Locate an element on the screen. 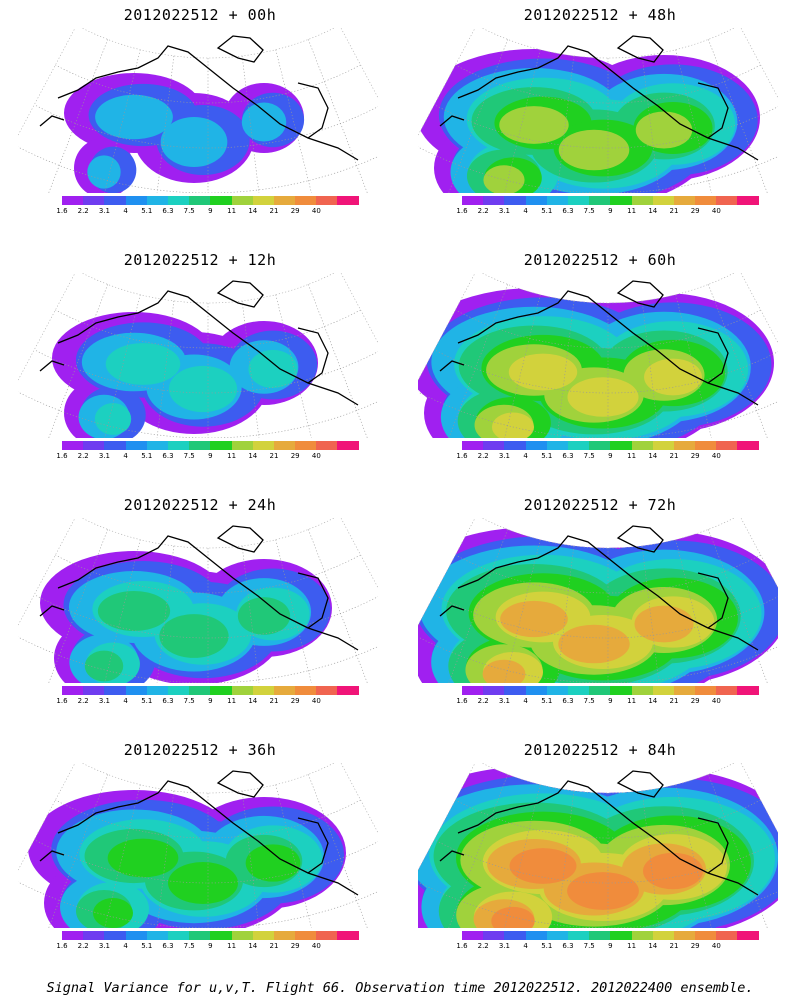 This screenshot has width=800, height=1000. colorbar-tick-label: 21 is located at coordinates (274, 946).